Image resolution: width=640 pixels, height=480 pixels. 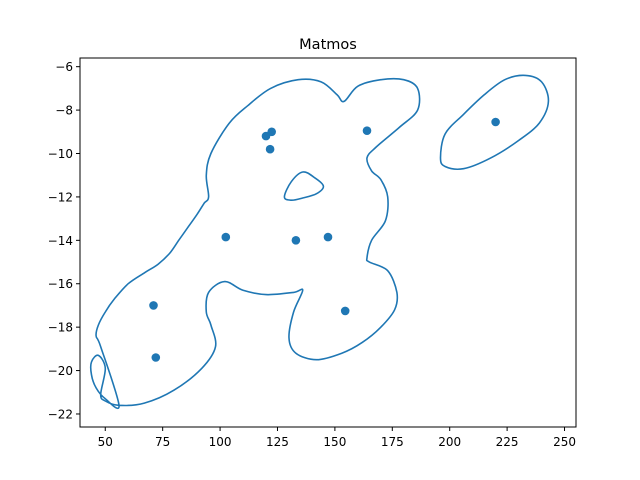 I want to click on x-tick-label: 125, so click(x=277, y=442).